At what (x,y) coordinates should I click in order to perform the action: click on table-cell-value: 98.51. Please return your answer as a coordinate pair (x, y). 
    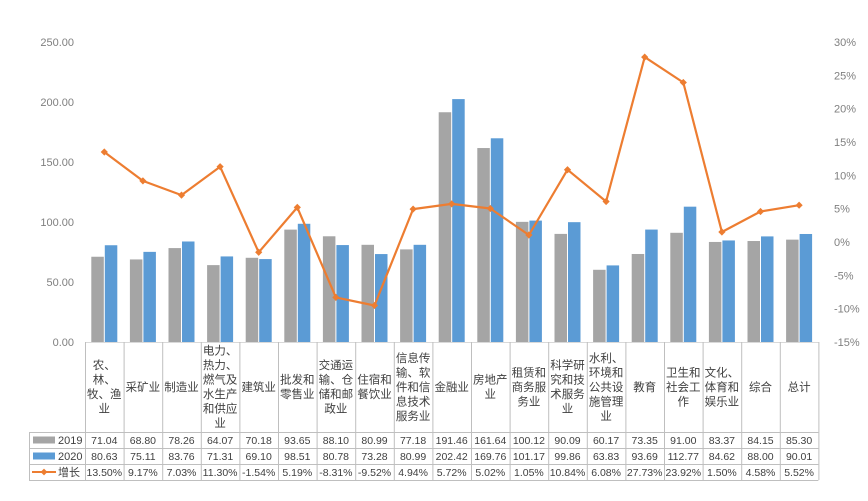
    Looking at the image, I should click on (297, 457).